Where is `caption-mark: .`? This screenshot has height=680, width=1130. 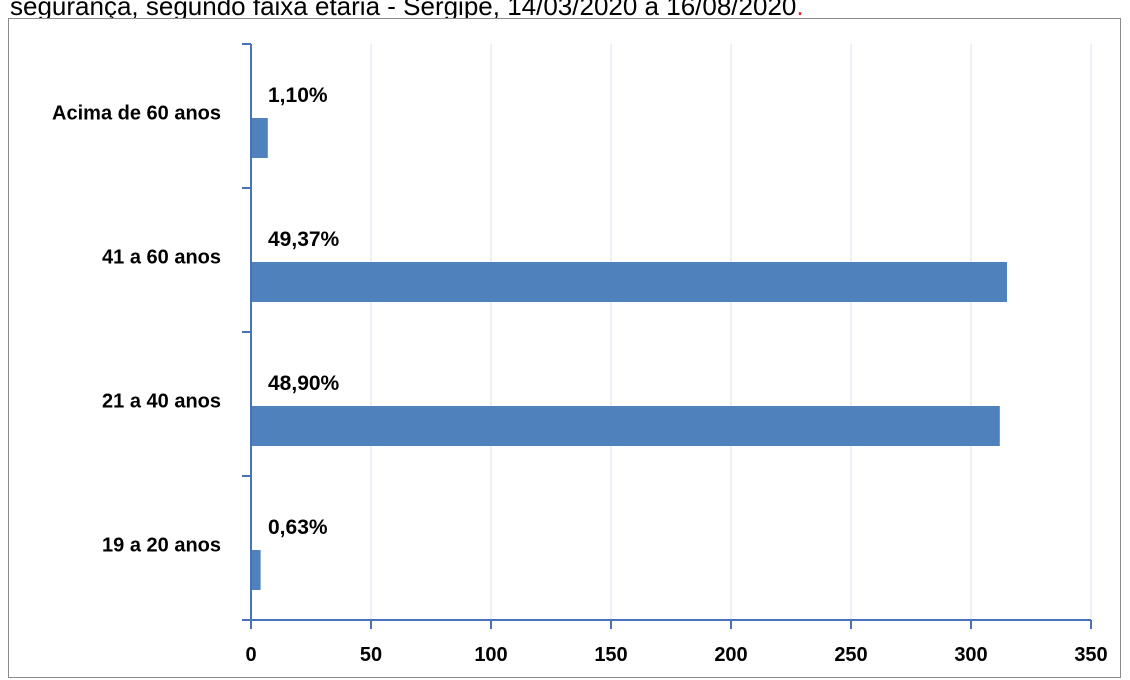
caption-mark: . is located at coordinates (800, 10).